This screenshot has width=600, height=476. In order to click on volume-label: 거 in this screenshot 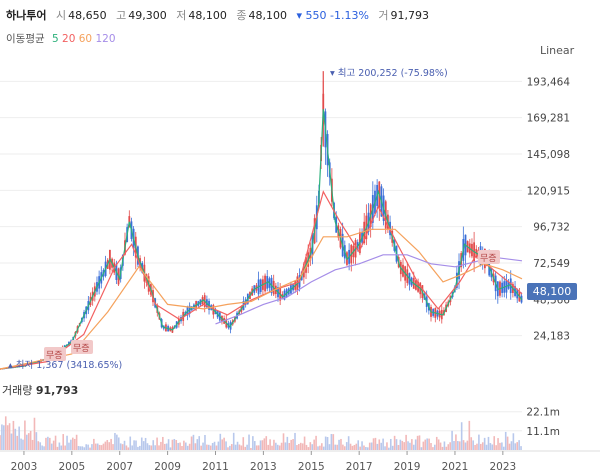, I will do `click(383, 15)`.